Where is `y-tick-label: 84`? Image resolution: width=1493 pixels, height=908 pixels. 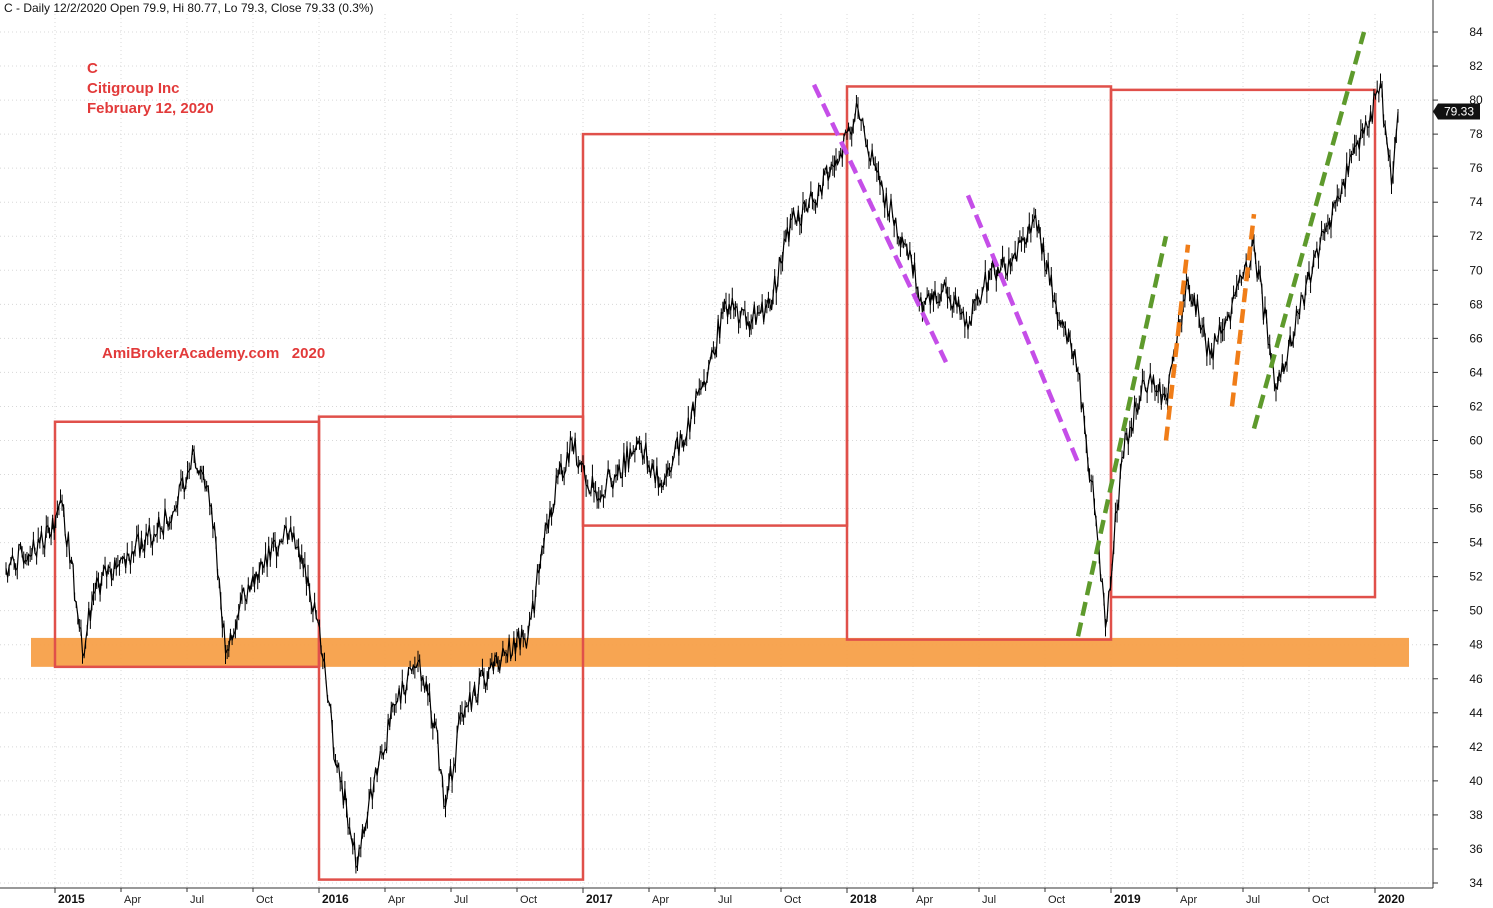 y-tick-label: 84 is located at coordinates (1476, 32).